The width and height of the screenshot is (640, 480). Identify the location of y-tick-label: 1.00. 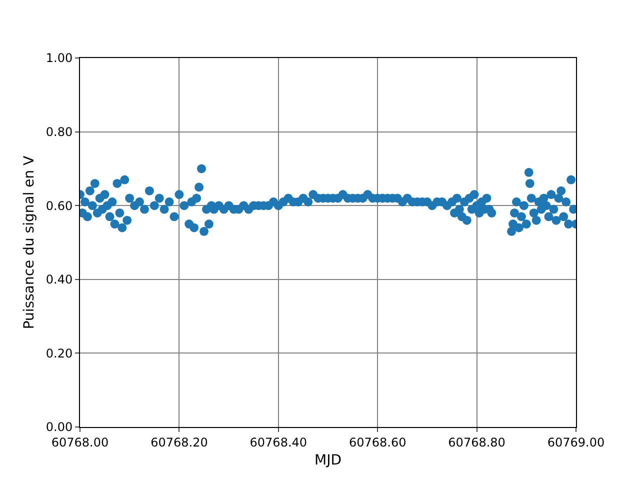
(59, 58).